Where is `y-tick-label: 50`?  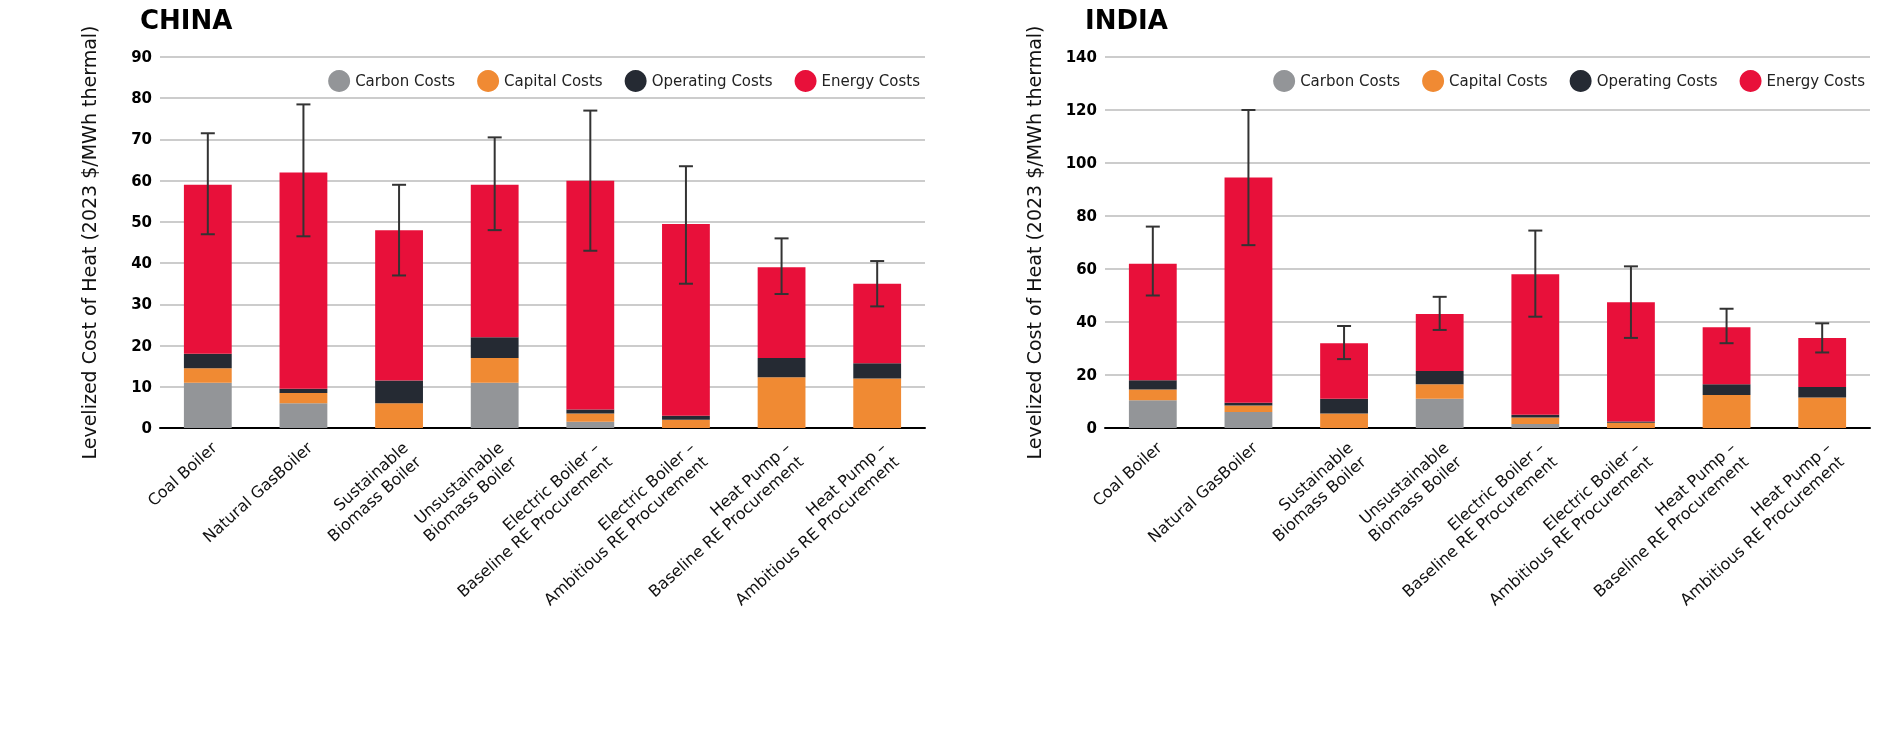 y-tick-label: 50 is located at coordinates (141, 221).